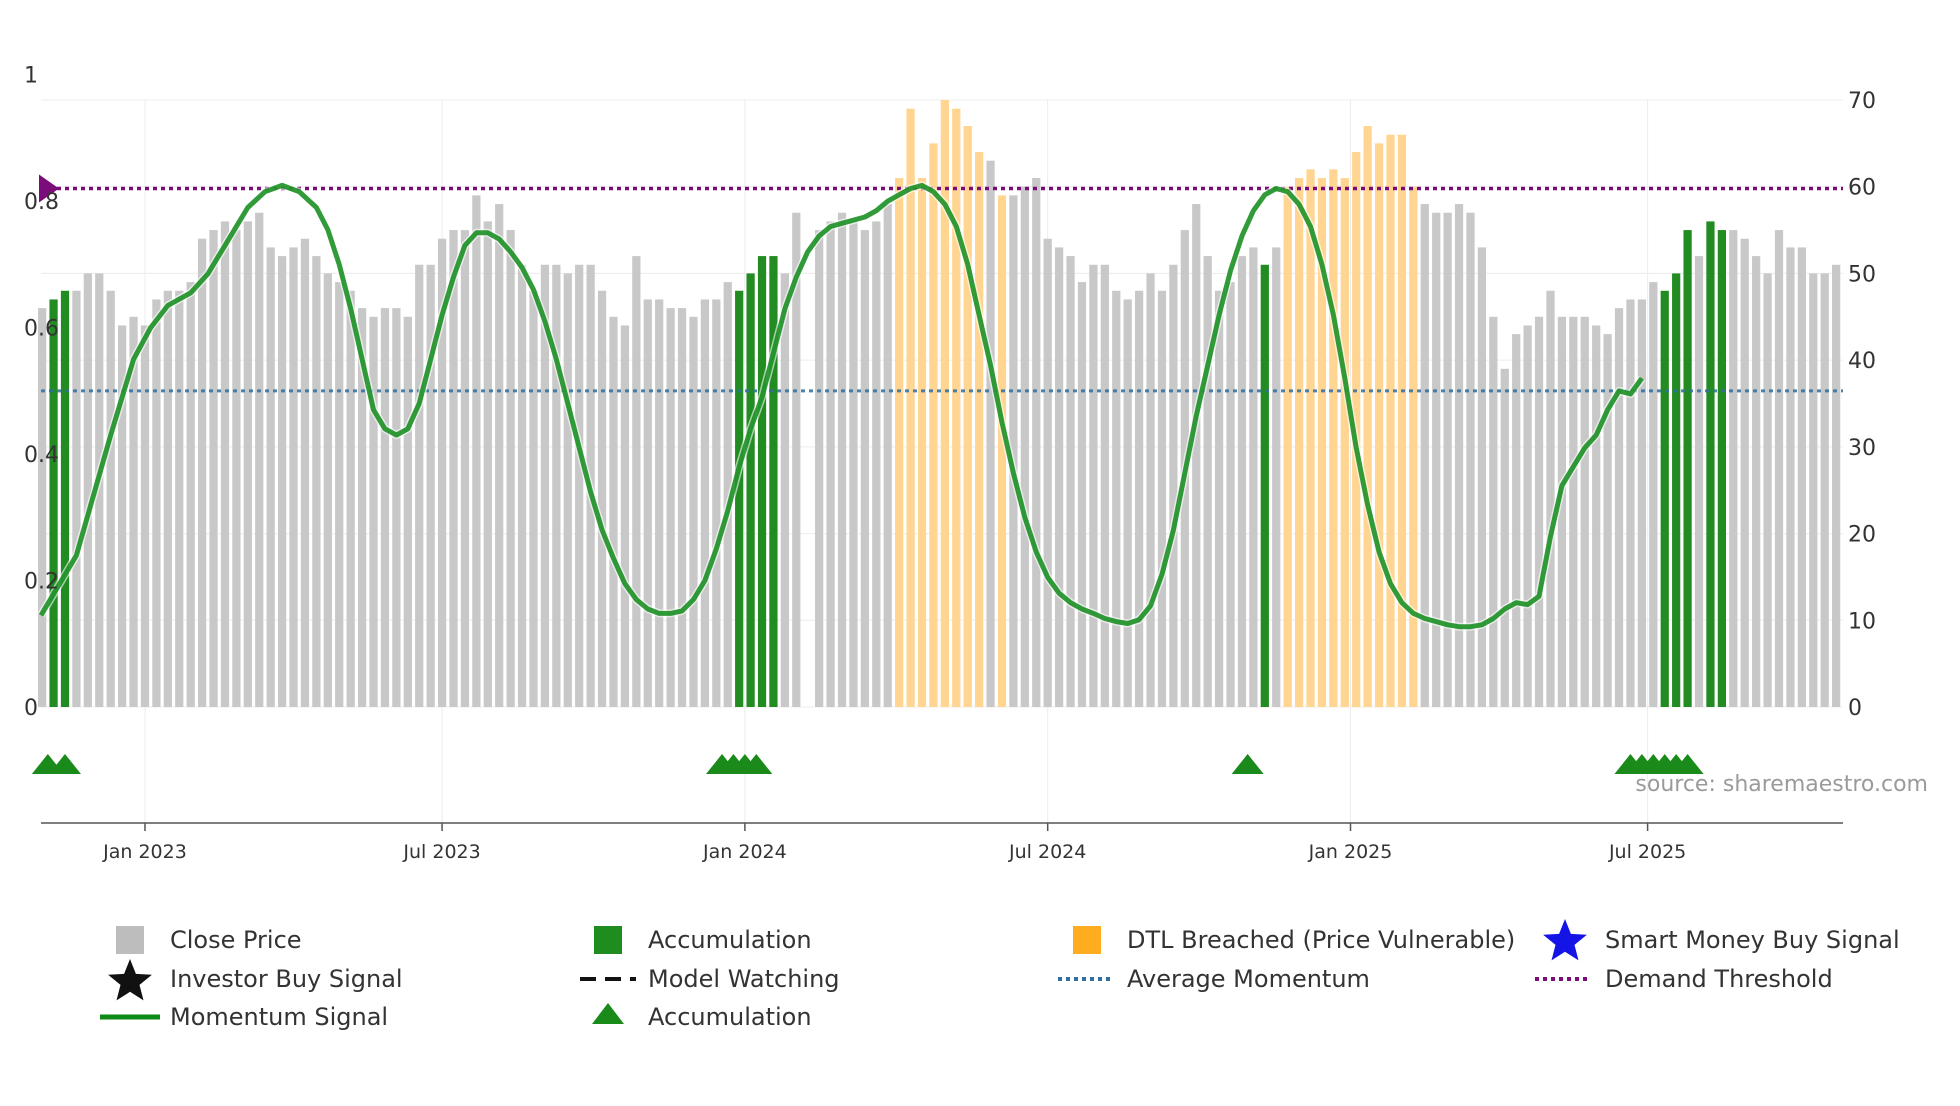 The image size is (1960, 1106). Describe the element at coordinates (744, 979) in the screenshot. I see `legend-label-model-watching: Model Watching` at that location.